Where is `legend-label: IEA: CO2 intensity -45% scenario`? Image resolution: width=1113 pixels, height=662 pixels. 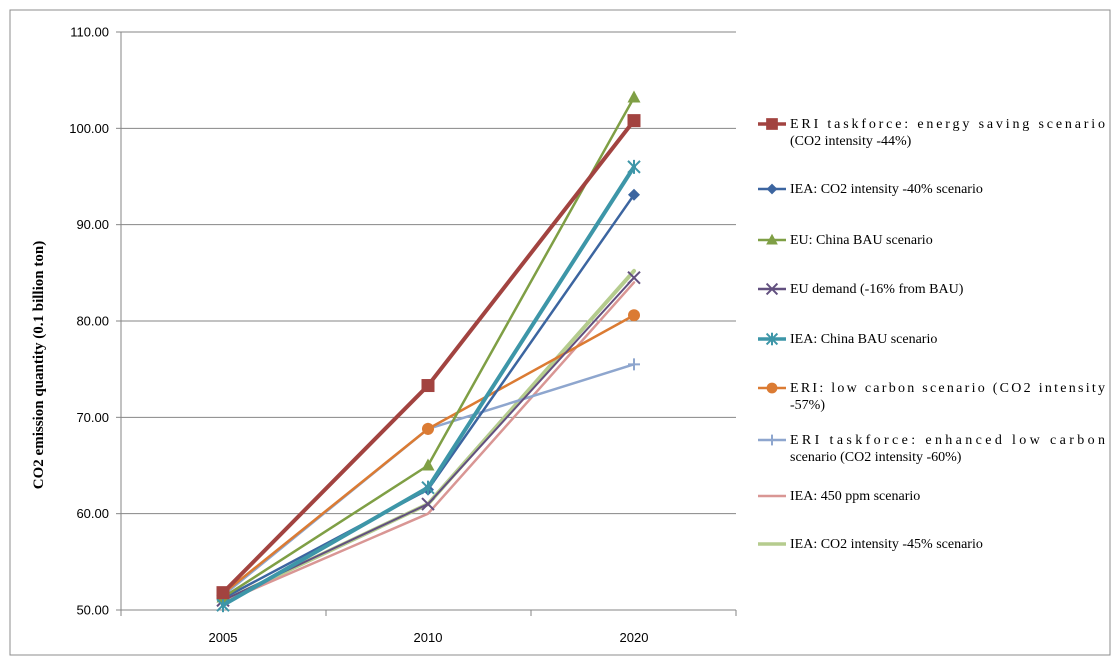 legend-label: IEA: CO2 intensity -45% scenario is located at coordinates (886, 544).